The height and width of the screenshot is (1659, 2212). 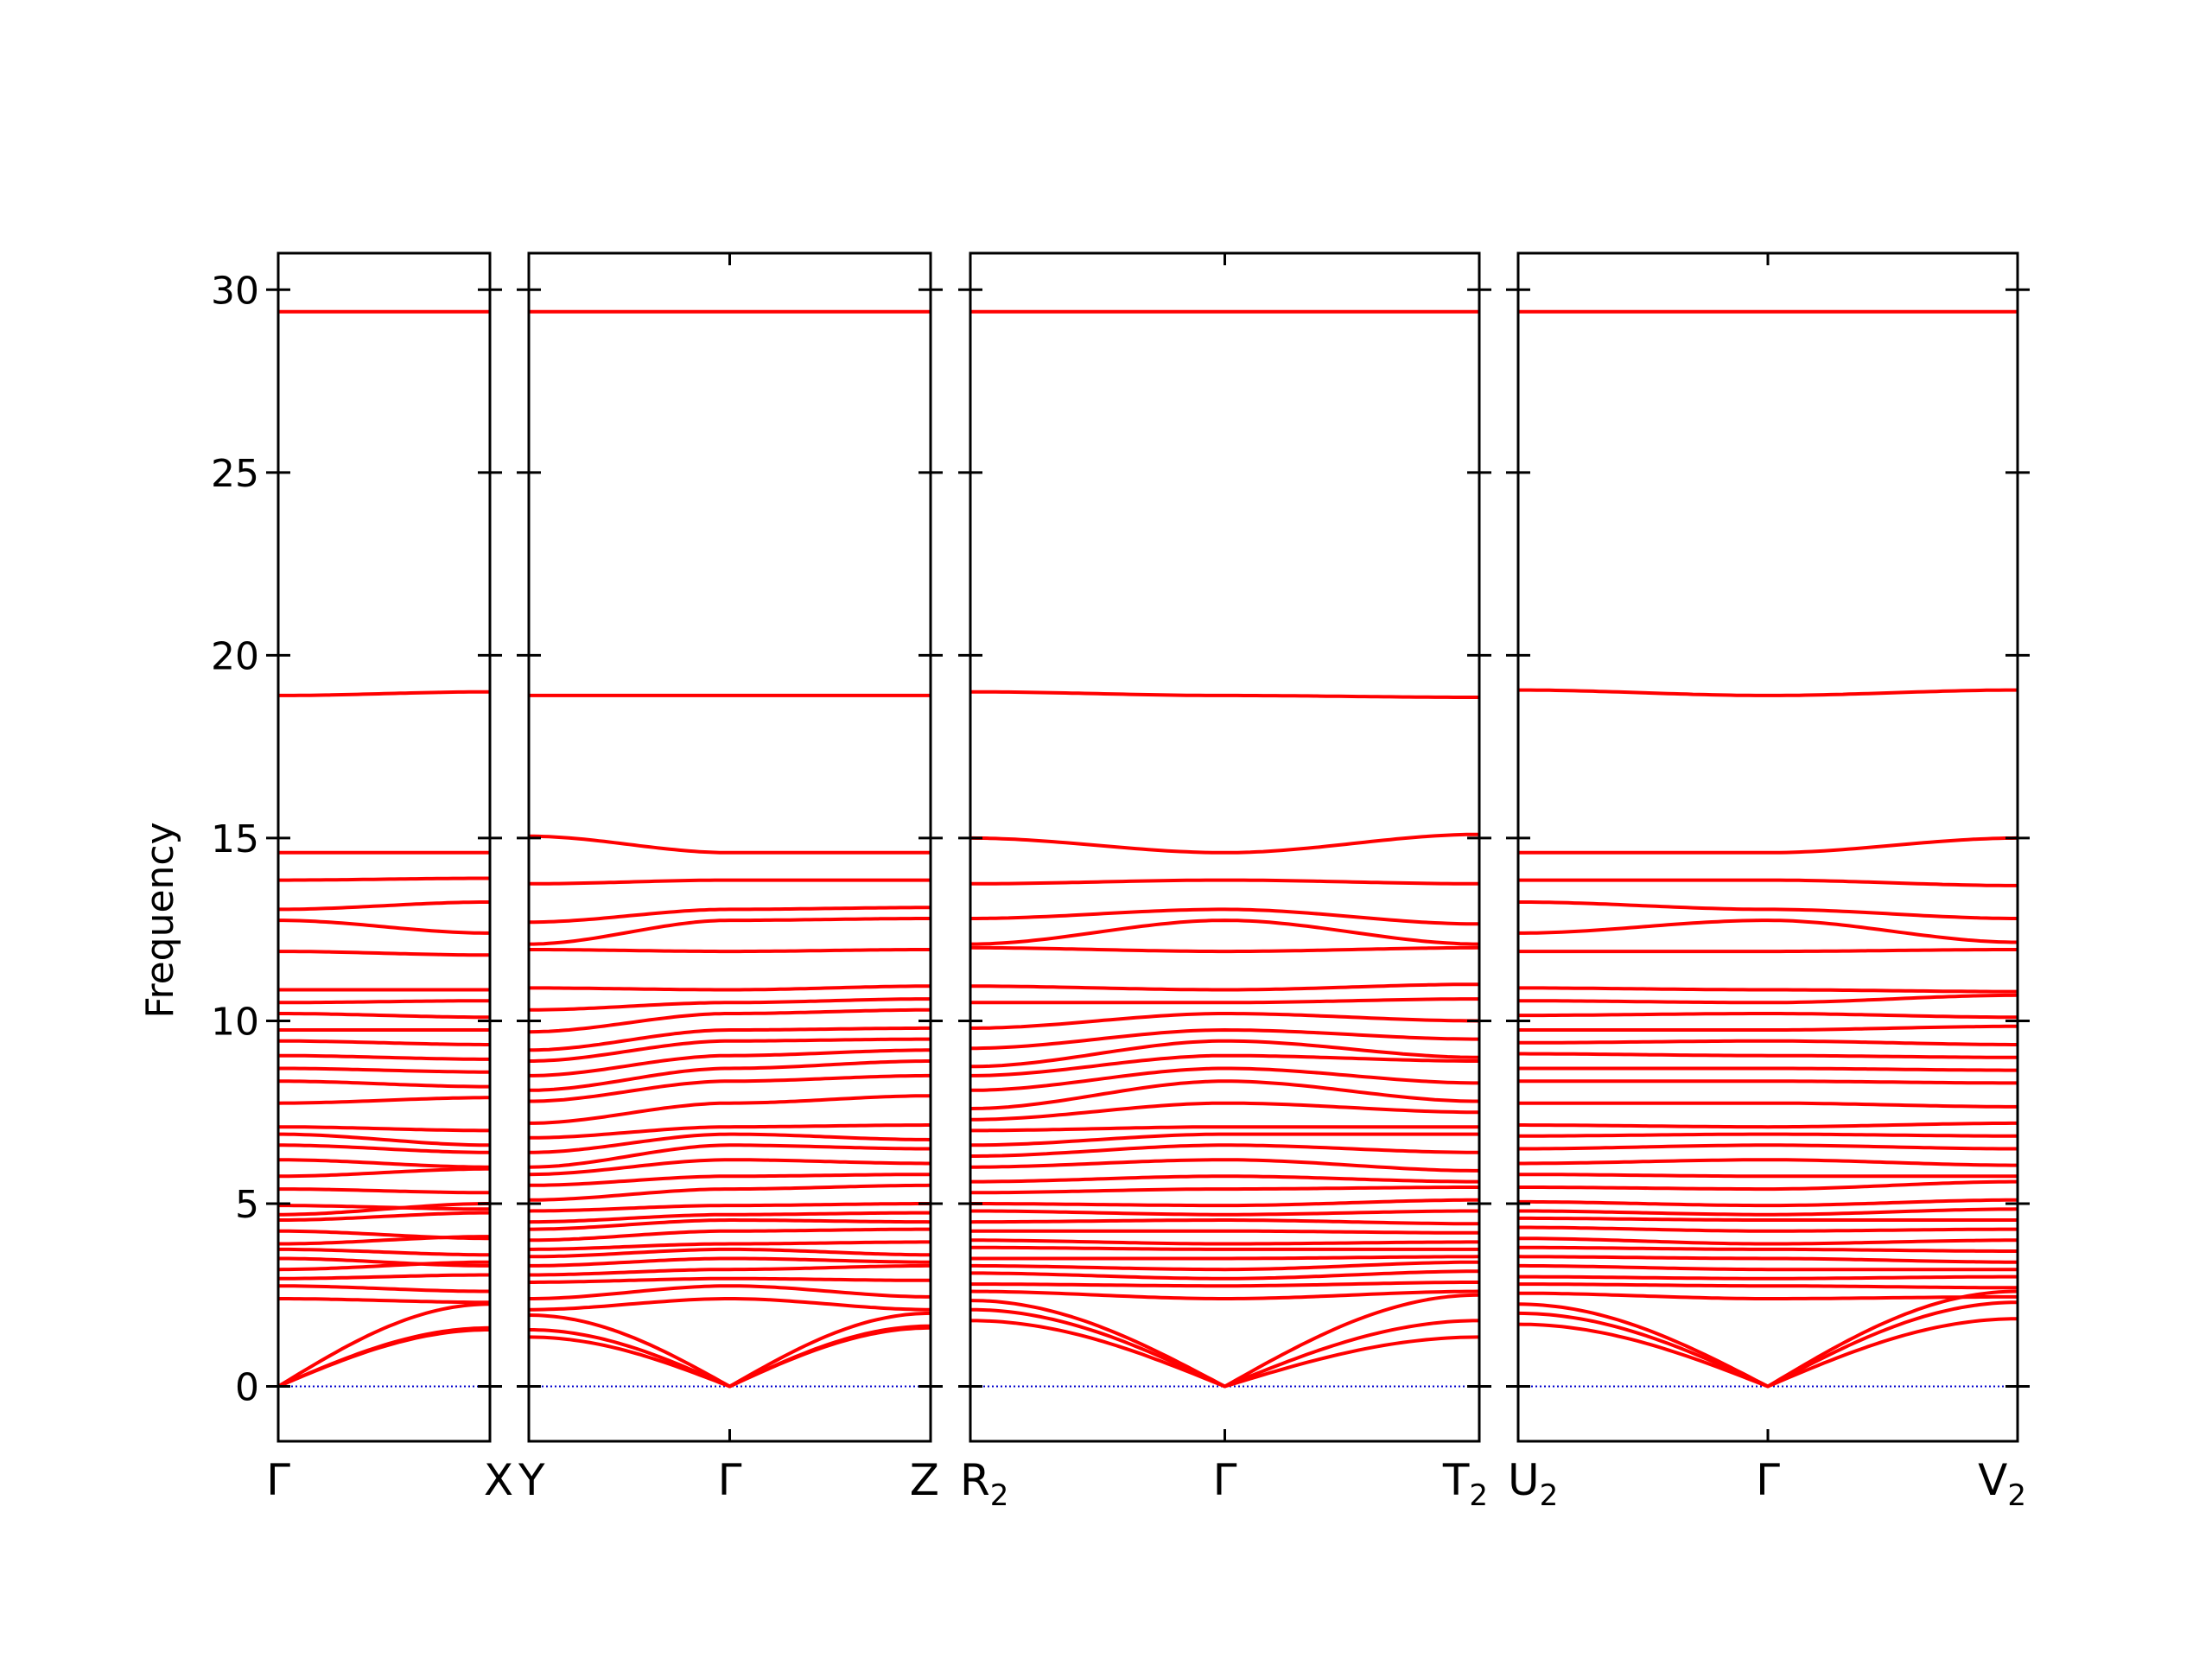 I want to click on y-tick-label: 0, so click(x=247, y=1388).